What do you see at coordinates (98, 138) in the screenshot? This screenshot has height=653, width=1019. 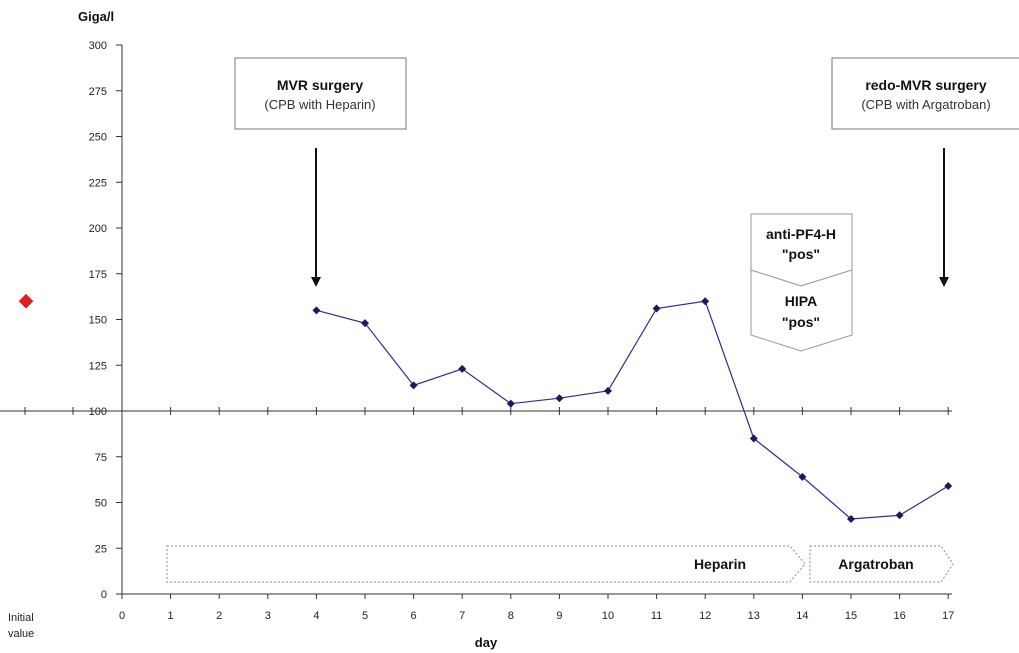 I see `y-tick-label: 250` at bounding box center [98, 138].